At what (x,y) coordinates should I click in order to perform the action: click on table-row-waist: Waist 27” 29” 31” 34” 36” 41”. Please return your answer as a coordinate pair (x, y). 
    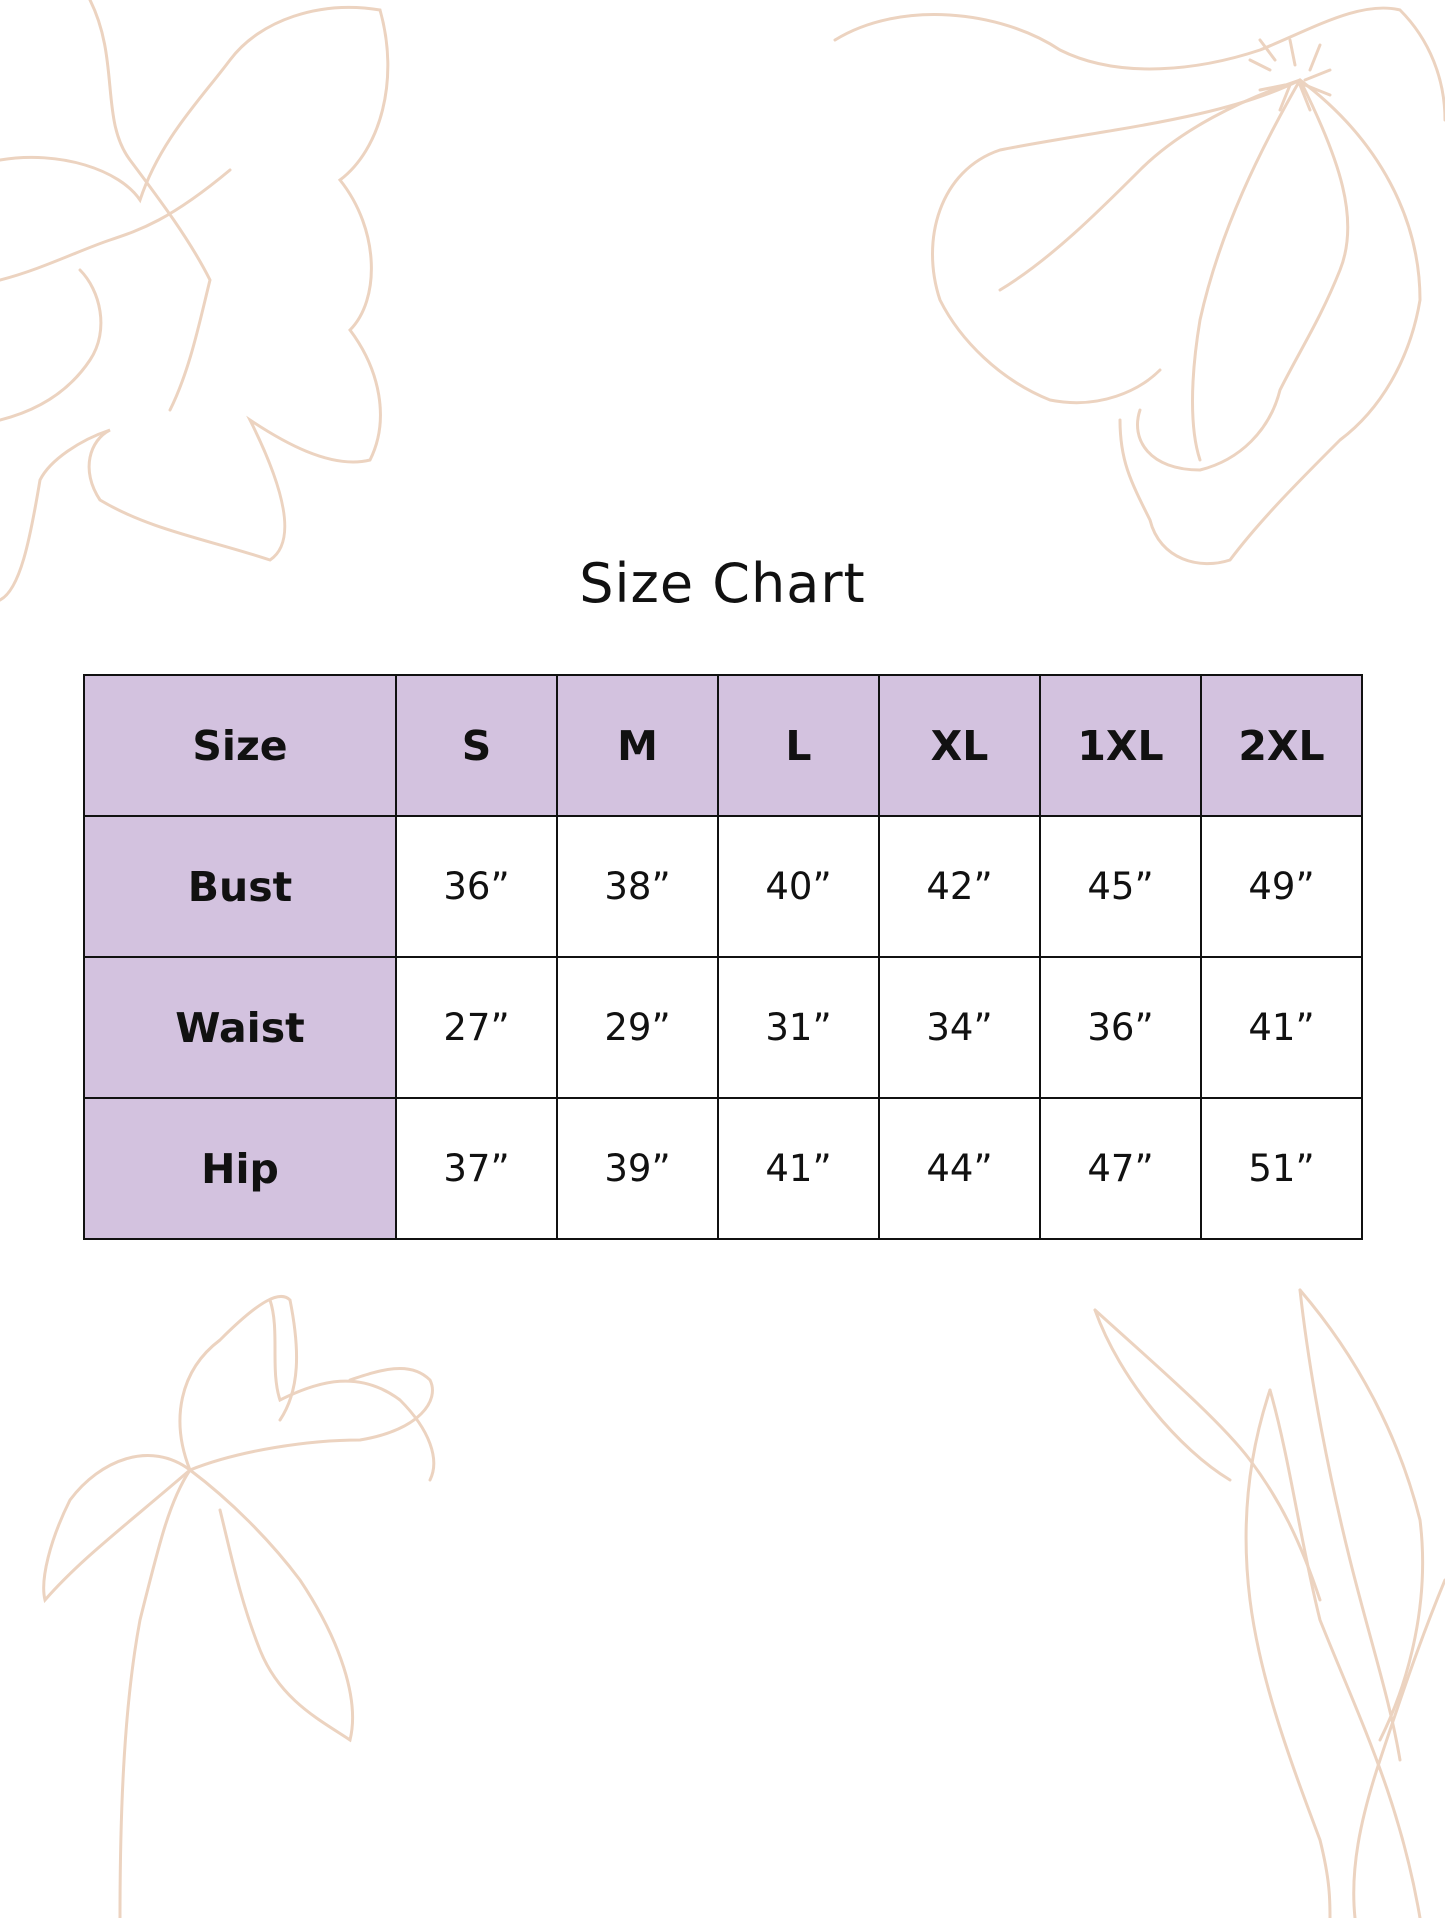
    Looking at the image, I should click on (723, 1027).